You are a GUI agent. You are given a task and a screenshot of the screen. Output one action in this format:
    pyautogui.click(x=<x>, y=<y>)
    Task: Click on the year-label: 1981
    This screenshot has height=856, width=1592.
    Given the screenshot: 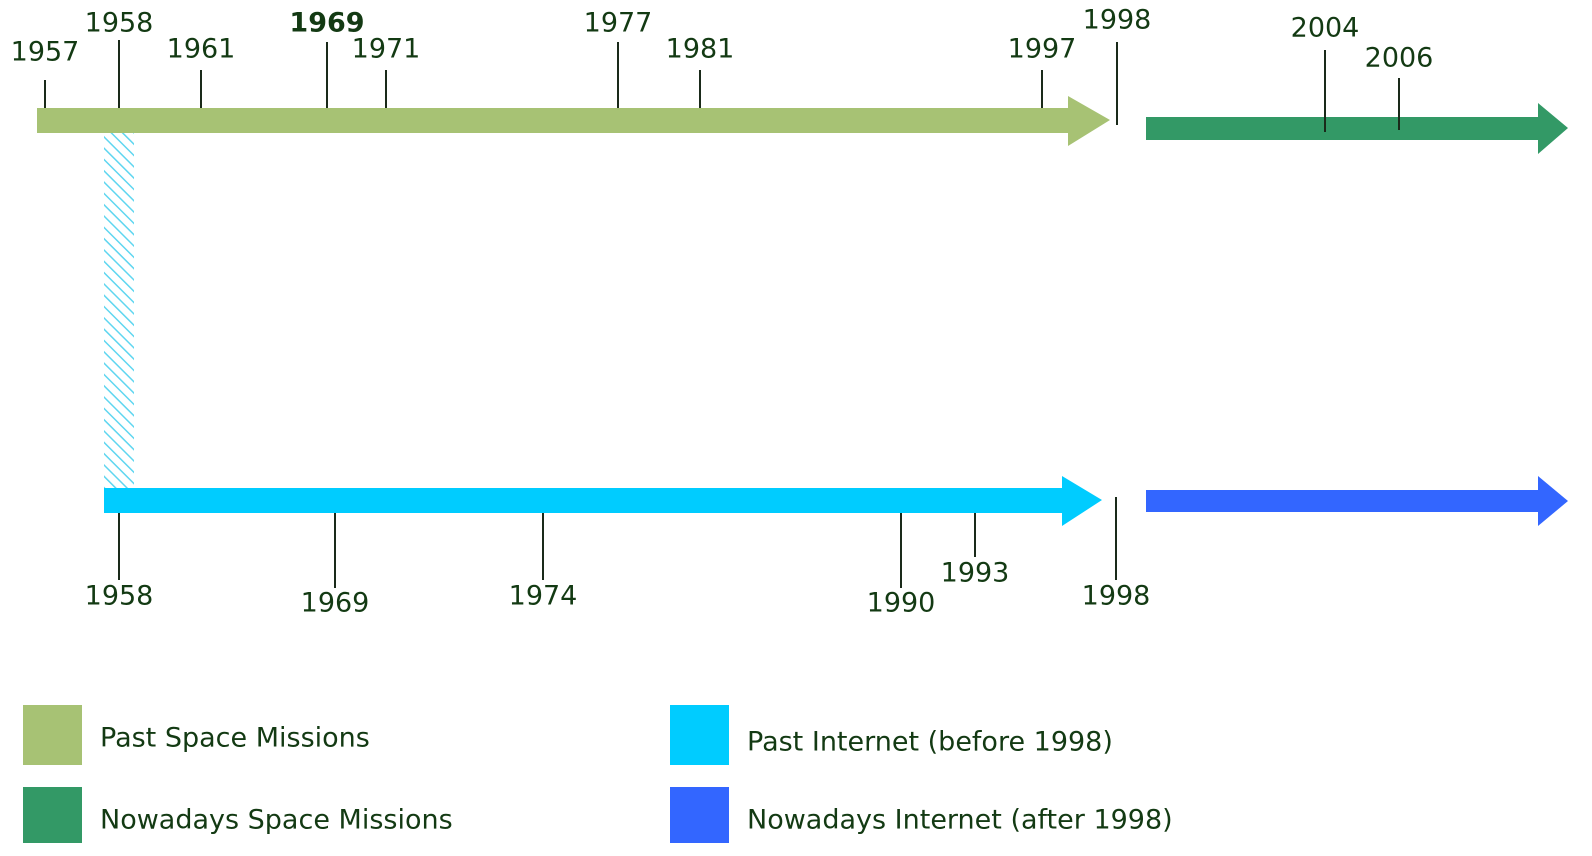 What is the action you would take?
    pyautogui.click(x=700, y=49)
    